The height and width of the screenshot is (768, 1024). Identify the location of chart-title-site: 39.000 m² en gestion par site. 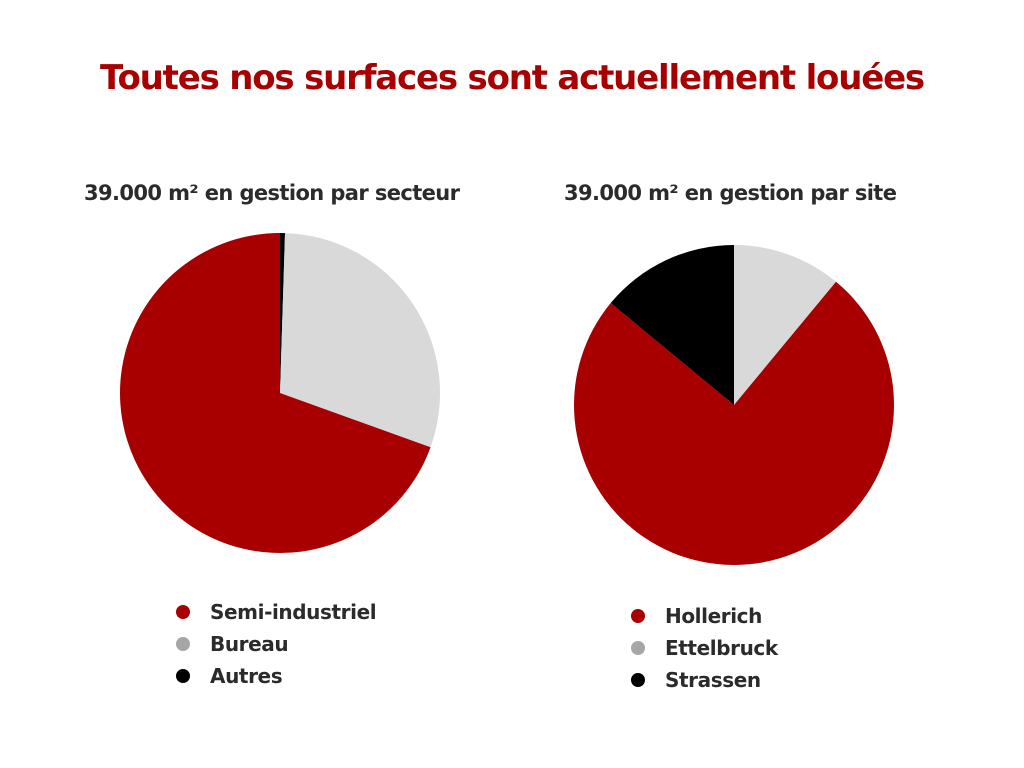
(730, 193).